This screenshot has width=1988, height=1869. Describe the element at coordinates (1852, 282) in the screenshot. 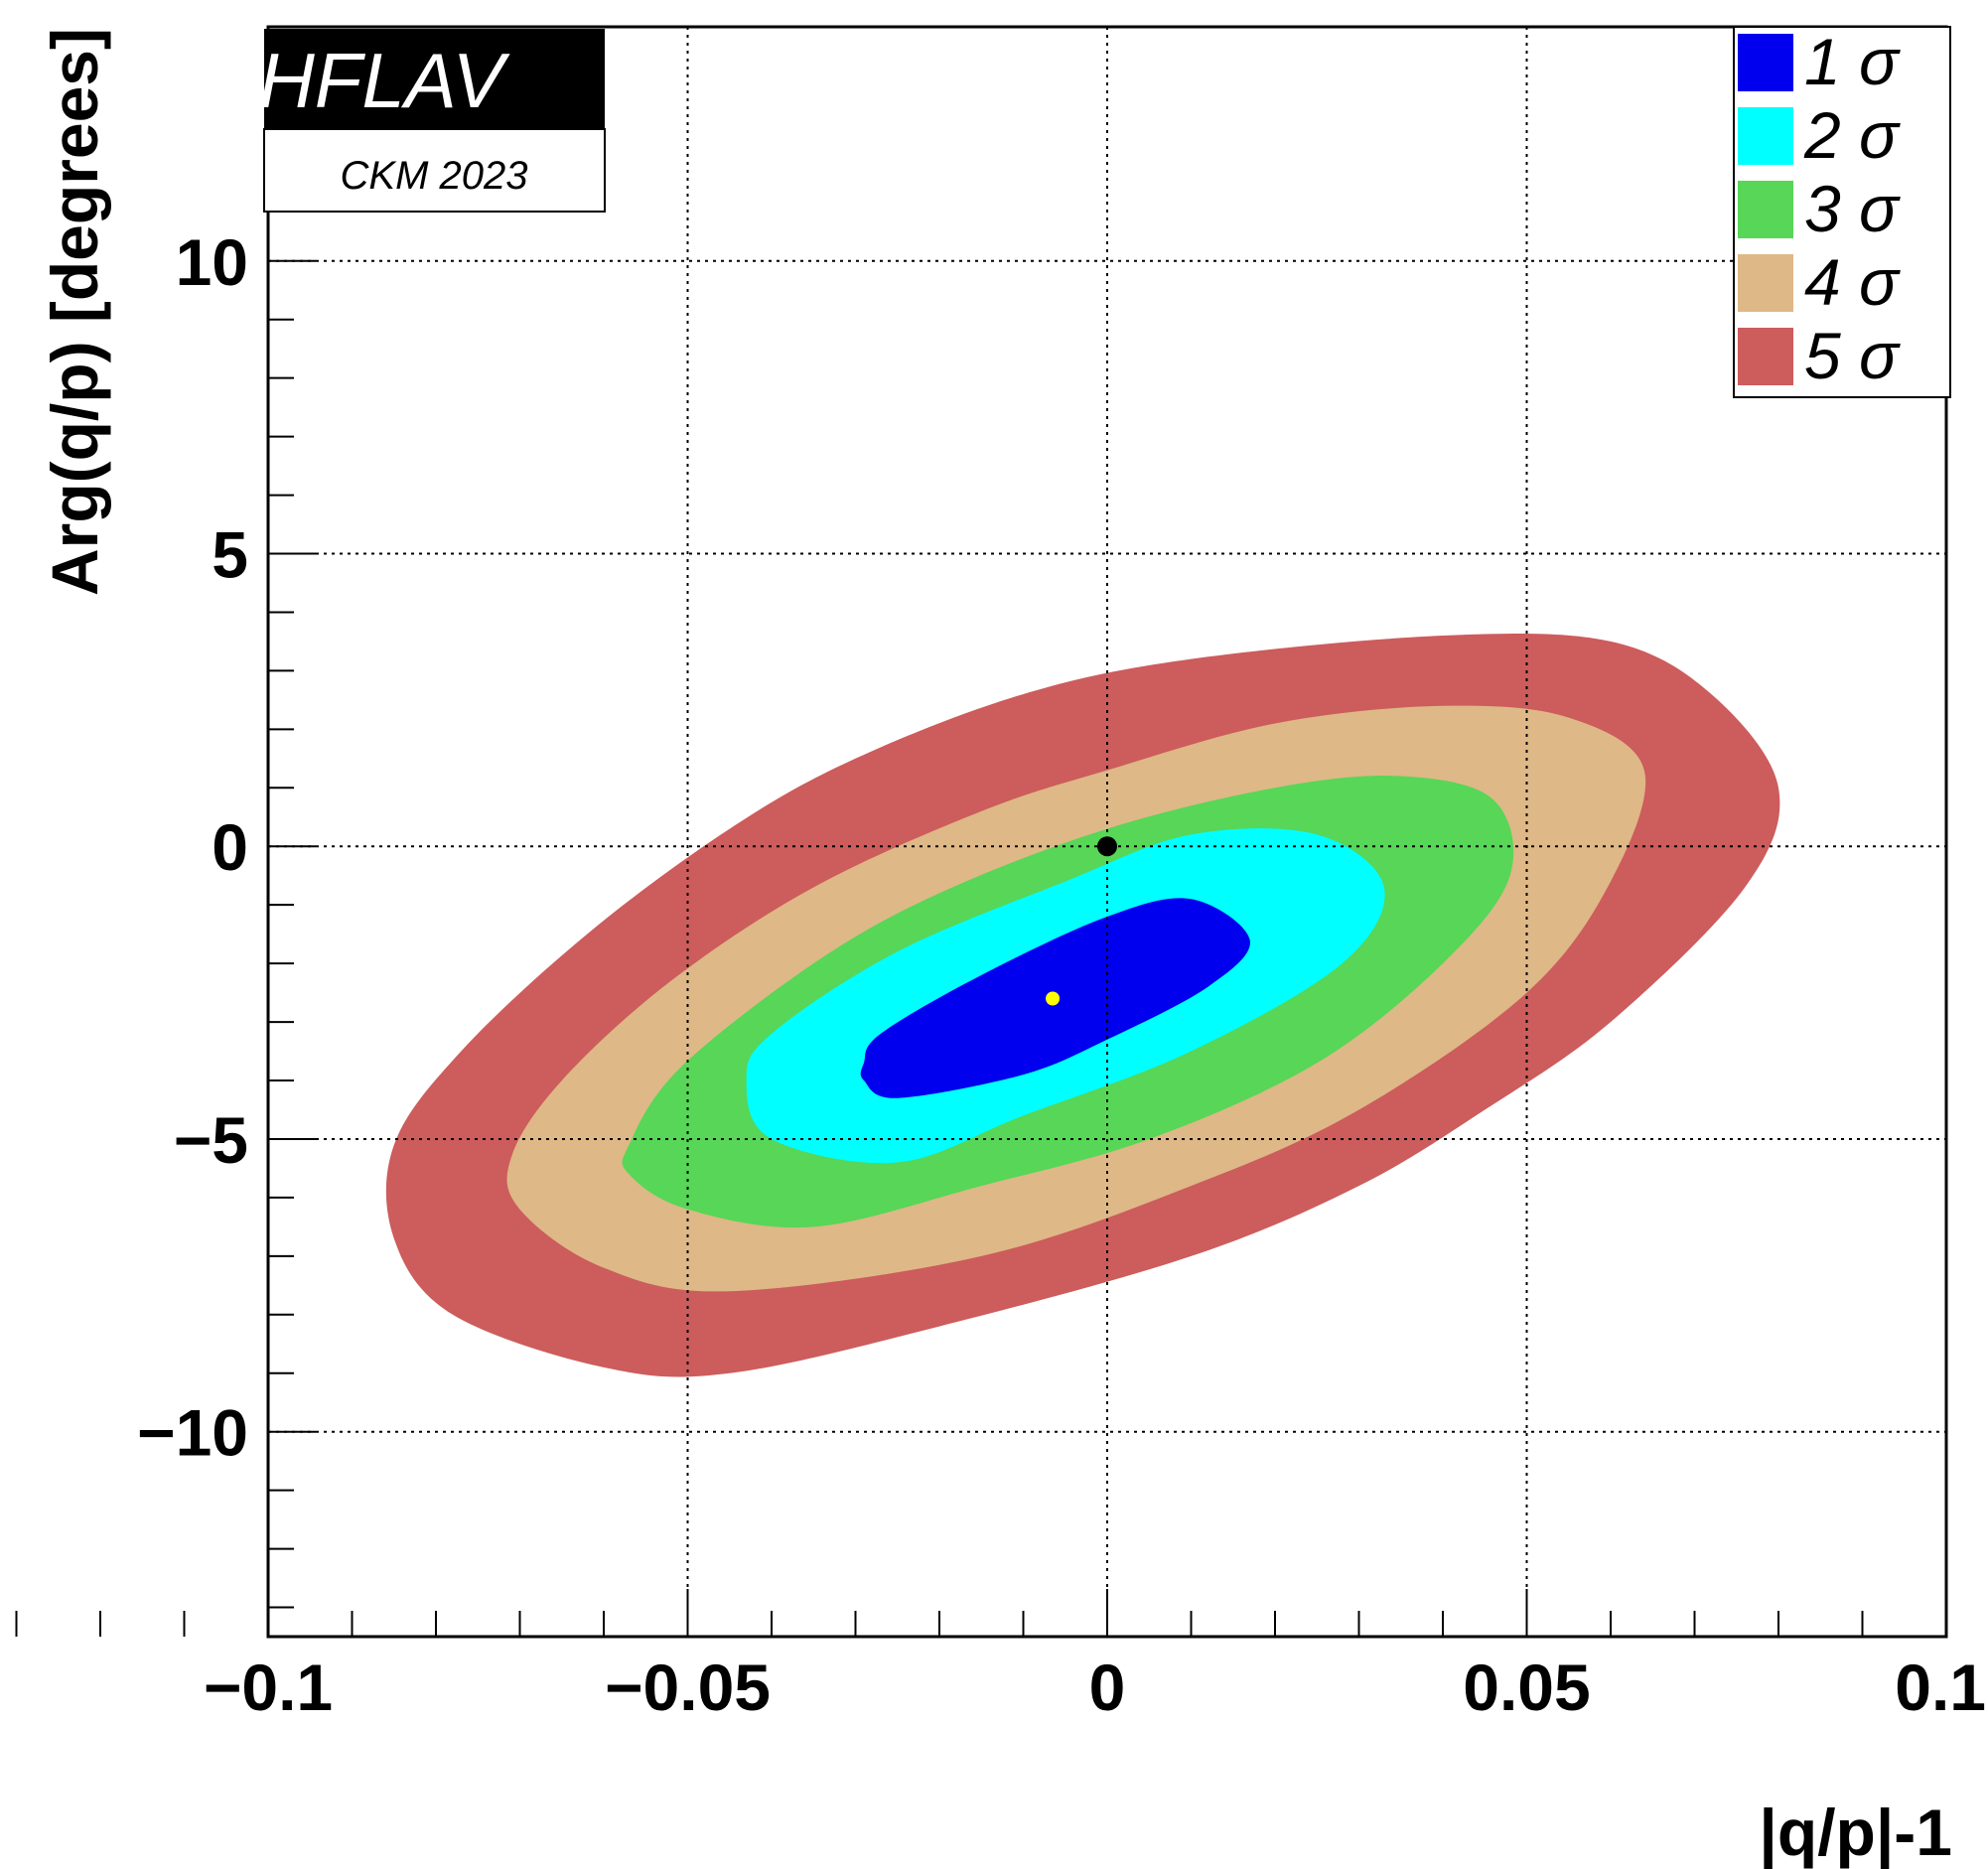

I see `legend-label: 4 σ` at that location.